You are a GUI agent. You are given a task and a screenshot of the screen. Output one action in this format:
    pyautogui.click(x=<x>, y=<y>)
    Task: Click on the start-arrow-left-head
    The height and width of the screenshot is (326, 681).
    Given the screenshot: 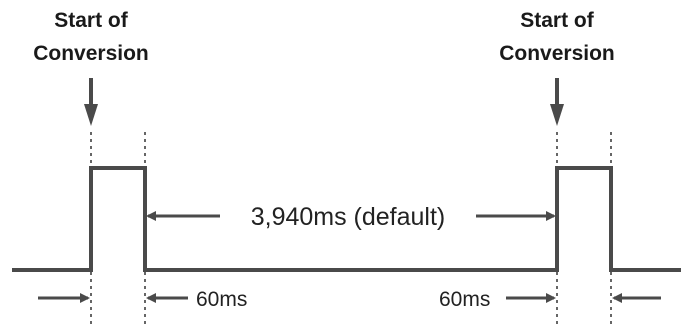 What is the action you would take?
    pyautogui.click(x=91, y=115)
    